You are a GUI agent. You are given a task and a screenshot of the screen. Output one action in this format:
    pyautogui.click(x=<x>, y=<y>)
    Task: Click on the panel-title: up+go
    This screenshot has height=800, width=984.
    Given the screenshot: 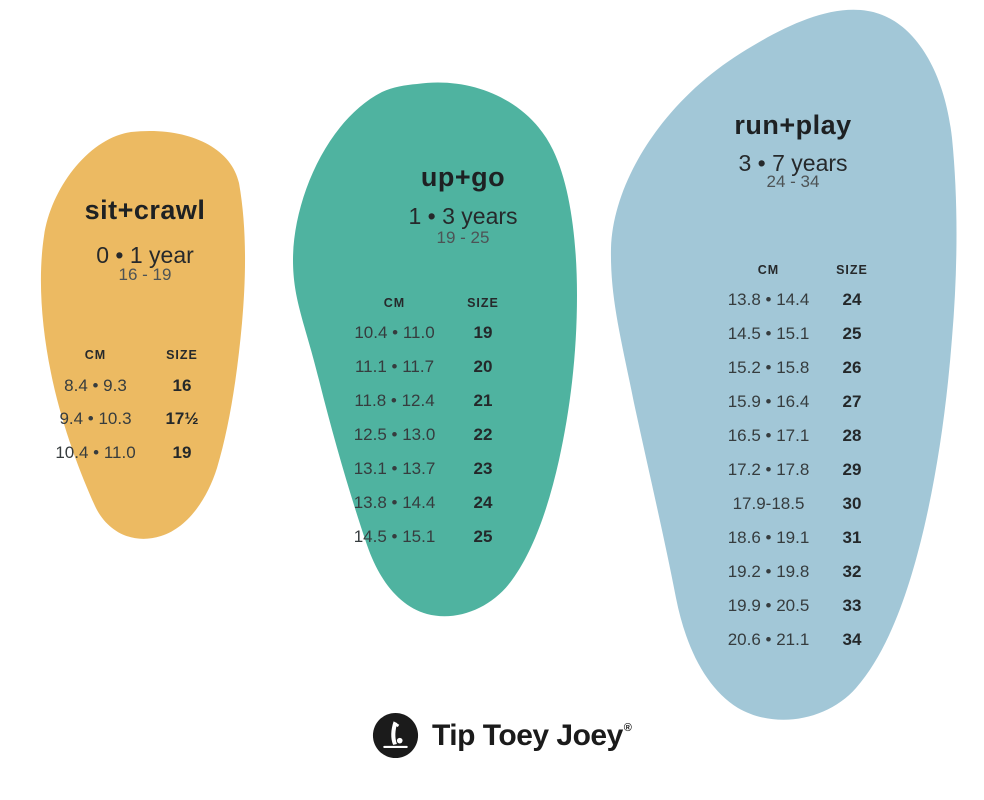 What is the action you would take?
    pyautogui.click(x=463, y=177)
    